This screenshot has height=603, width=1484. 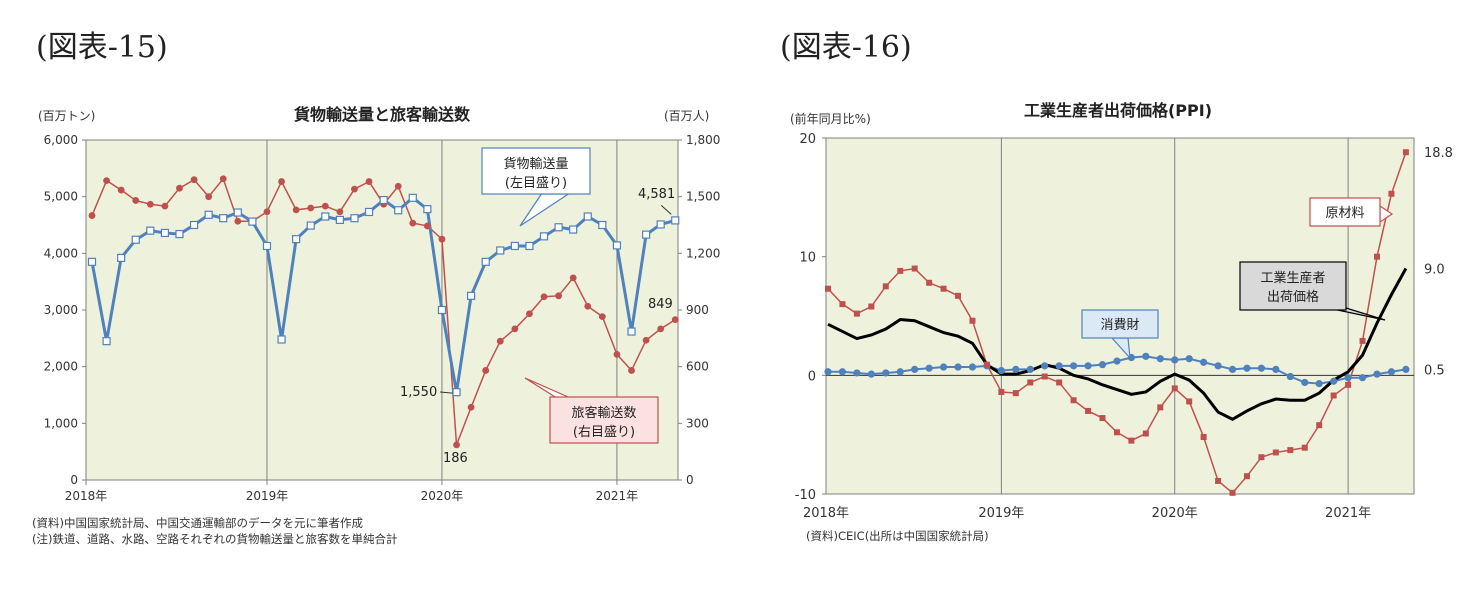 I want to click on chart1-annotation-leader, so click(x=446, y=392).